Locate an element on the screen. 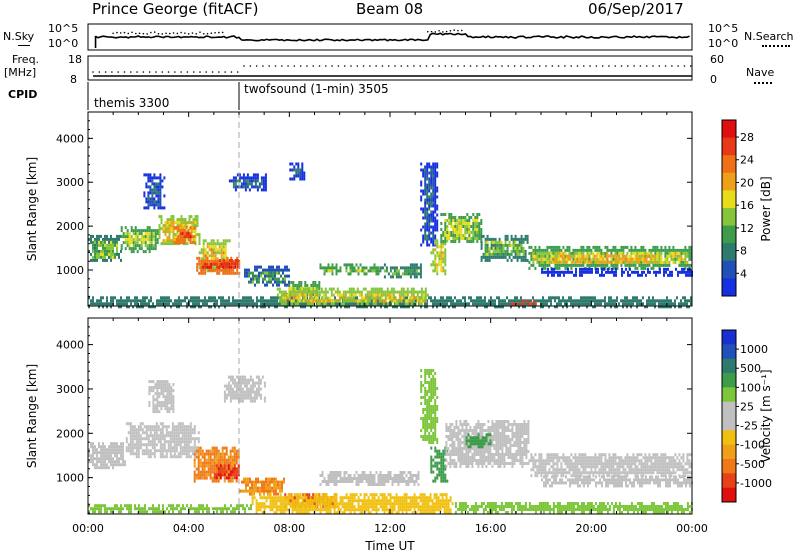 The height and width of the screenshot is (554, 800). nave-label: Nave is located at coordinates (760, 72).